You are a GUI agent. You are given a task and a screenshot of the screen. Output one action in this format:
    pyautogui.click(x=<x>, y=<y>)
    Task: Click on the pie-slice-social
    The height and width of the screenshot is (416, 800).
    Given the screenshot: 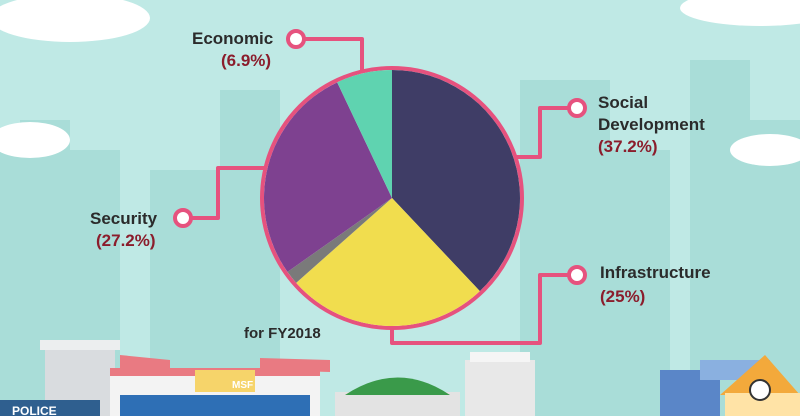 What is the action you would take?
    pyautogui.click(x=456, y=181)
    